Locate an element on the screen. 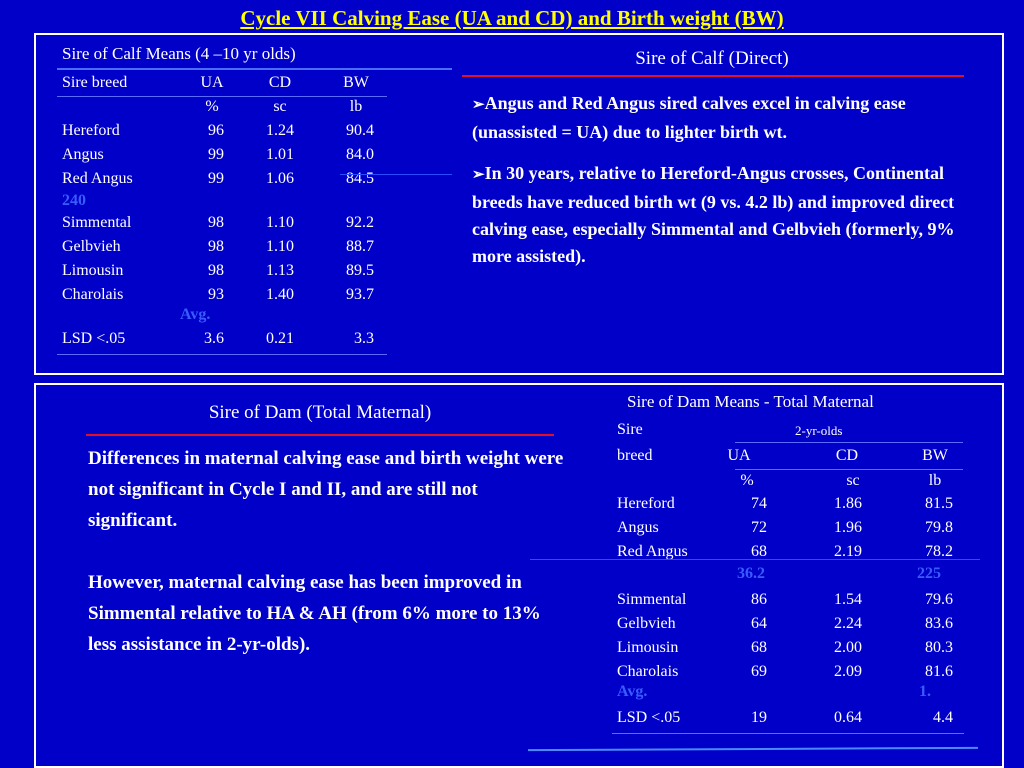 The height and width of the screenshot is (768, 1024). table-cell: 81.5 is located at coordinates (939, 503).